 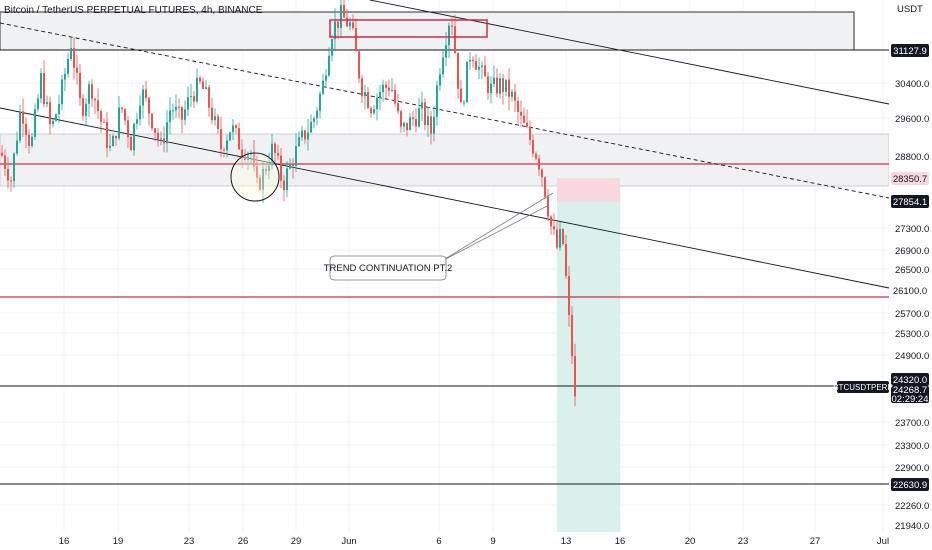 I want to click on x-tick-label: 29, so click(x=296, y=541).